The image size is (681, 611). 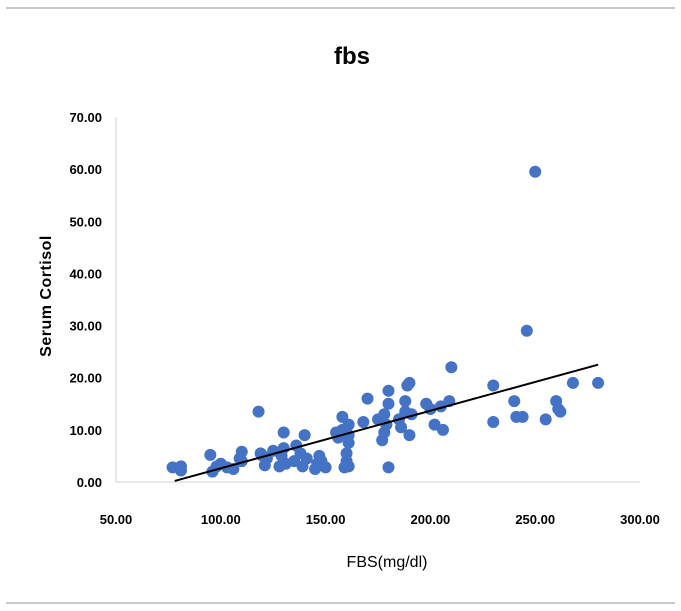 I want to click on chart-title: fbs, so click(x=352, y=56).